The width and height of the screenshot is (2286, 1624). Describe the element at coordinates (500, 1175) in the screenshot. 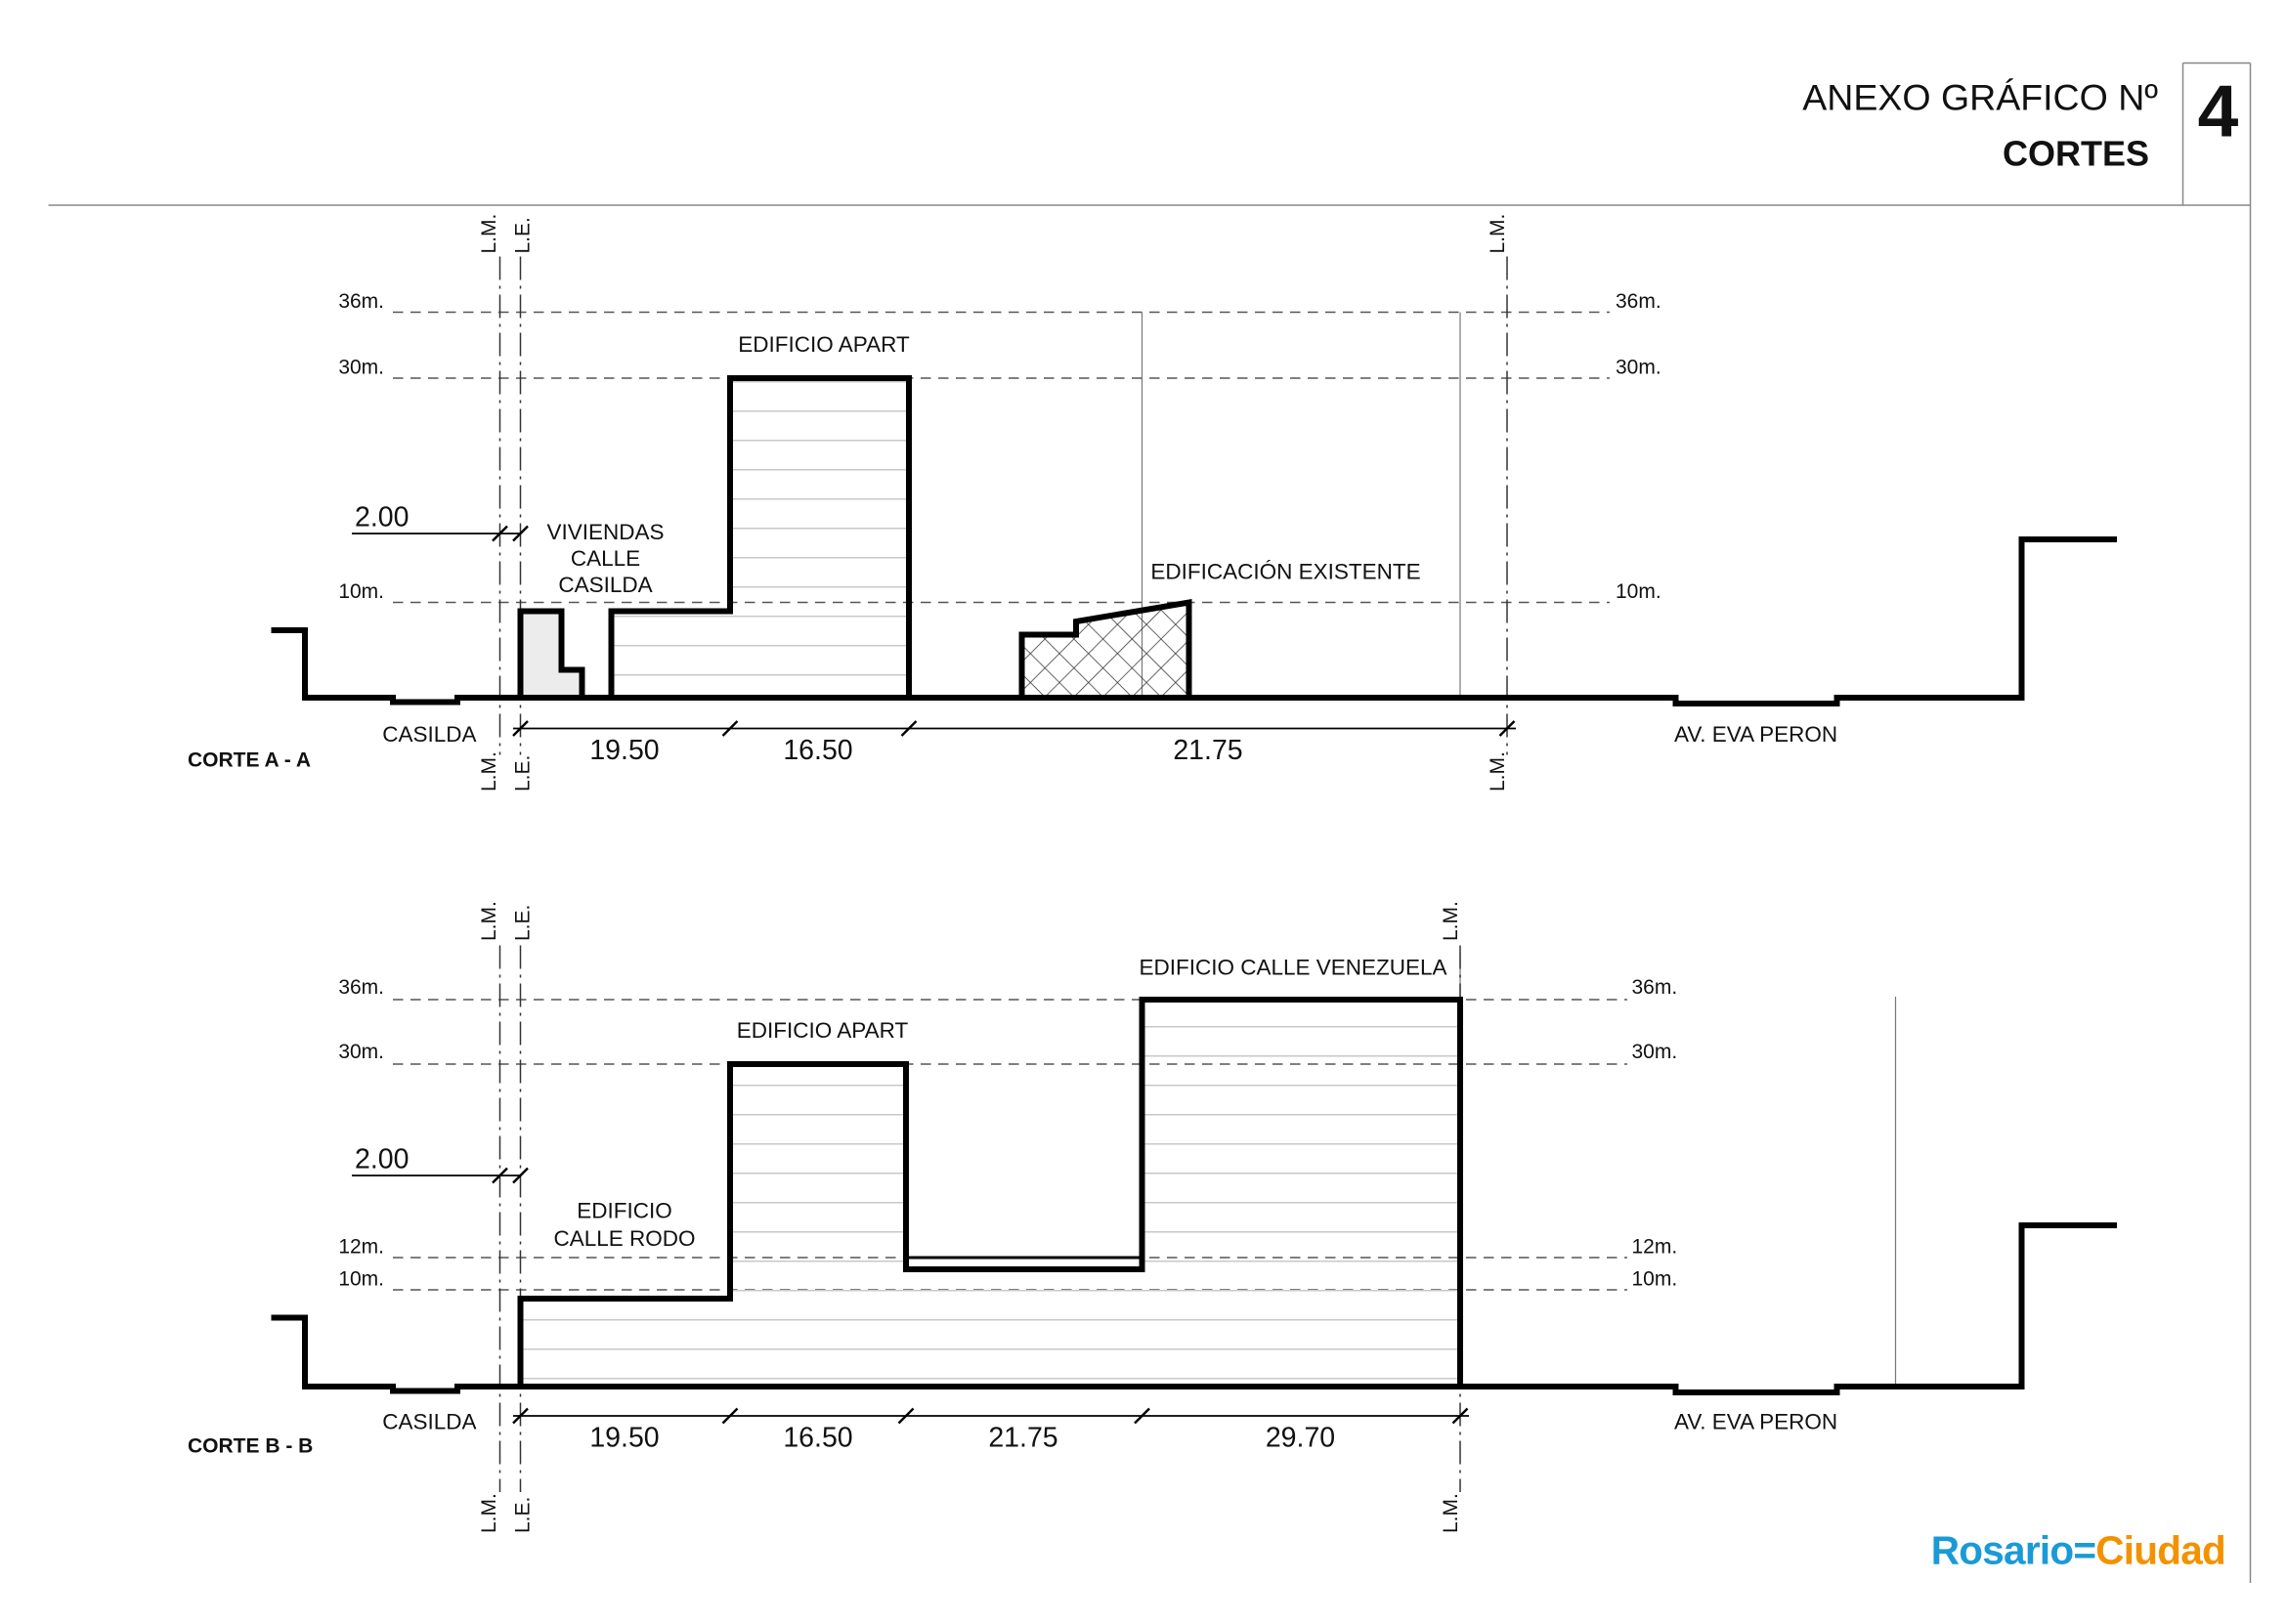

I see `setback-tick-b1` at that location.